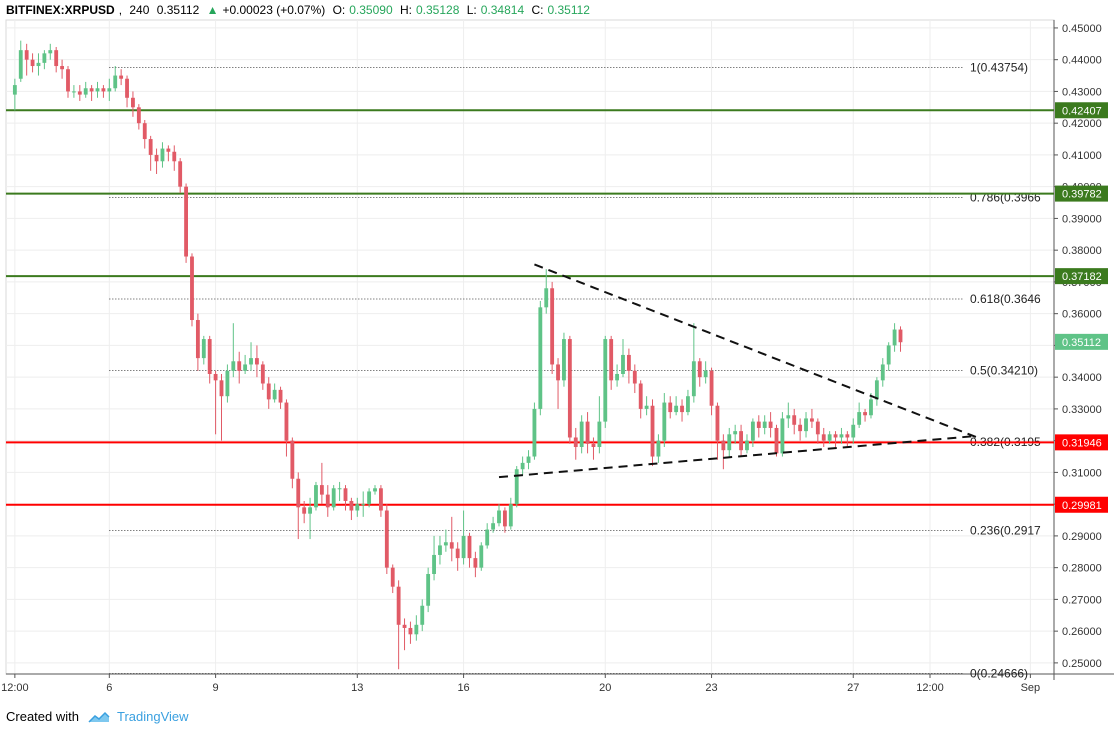 Image resolution: width=1114 pixels, height=739 pixels. I want to click on interval-label: 240, so click(139, 10).